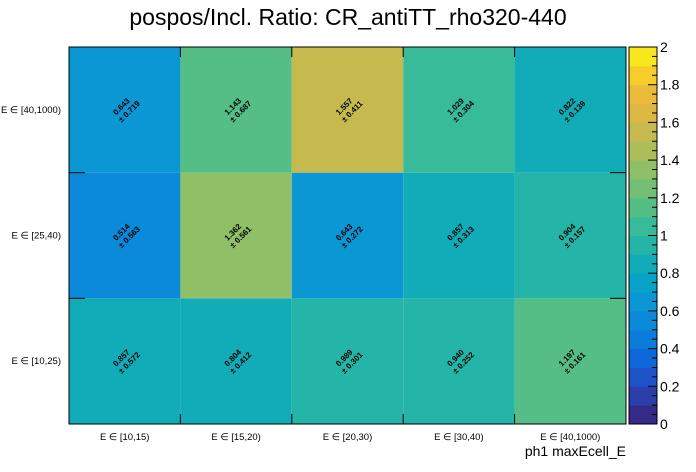  Describe the element at coordinates (36, 236) in the screenshot. I see `y-tick-label: E ∈ [25,40)` at that location.